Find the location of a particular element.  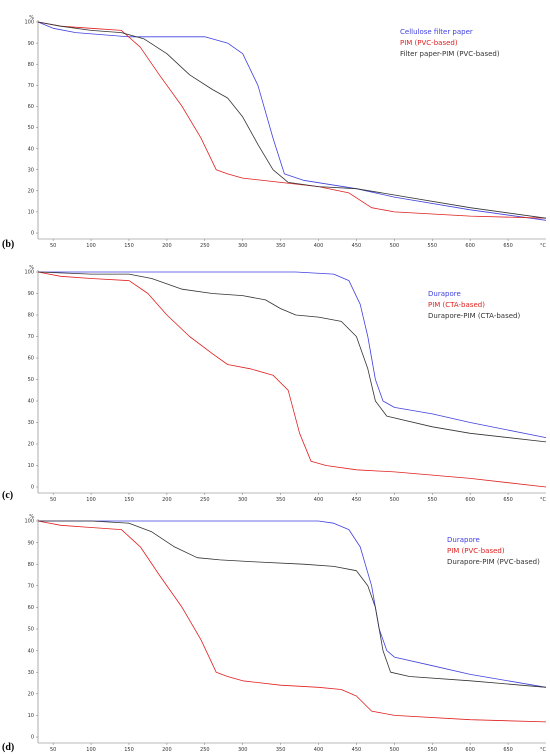

panel-letter-label: (d) is located at coordinates (8, 747).